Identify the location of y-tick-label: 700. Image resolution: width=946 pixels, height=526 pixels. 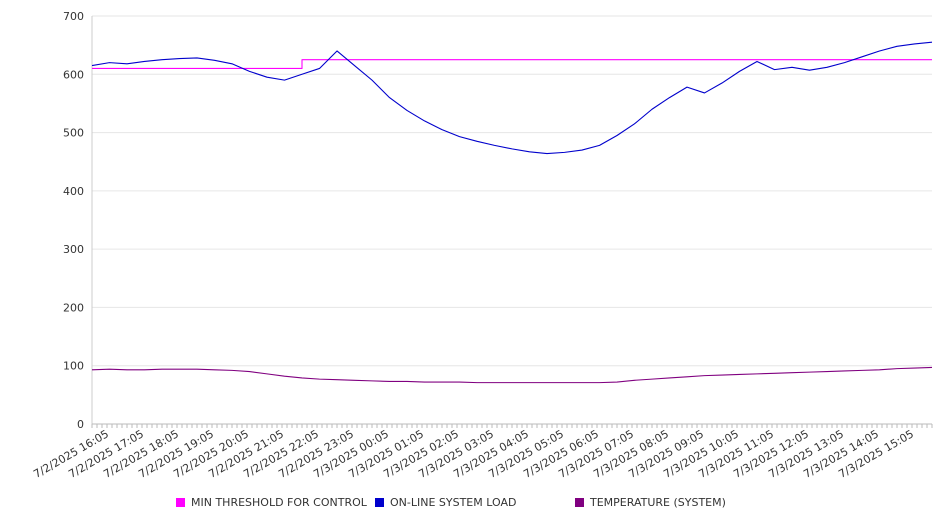
(73, 16).